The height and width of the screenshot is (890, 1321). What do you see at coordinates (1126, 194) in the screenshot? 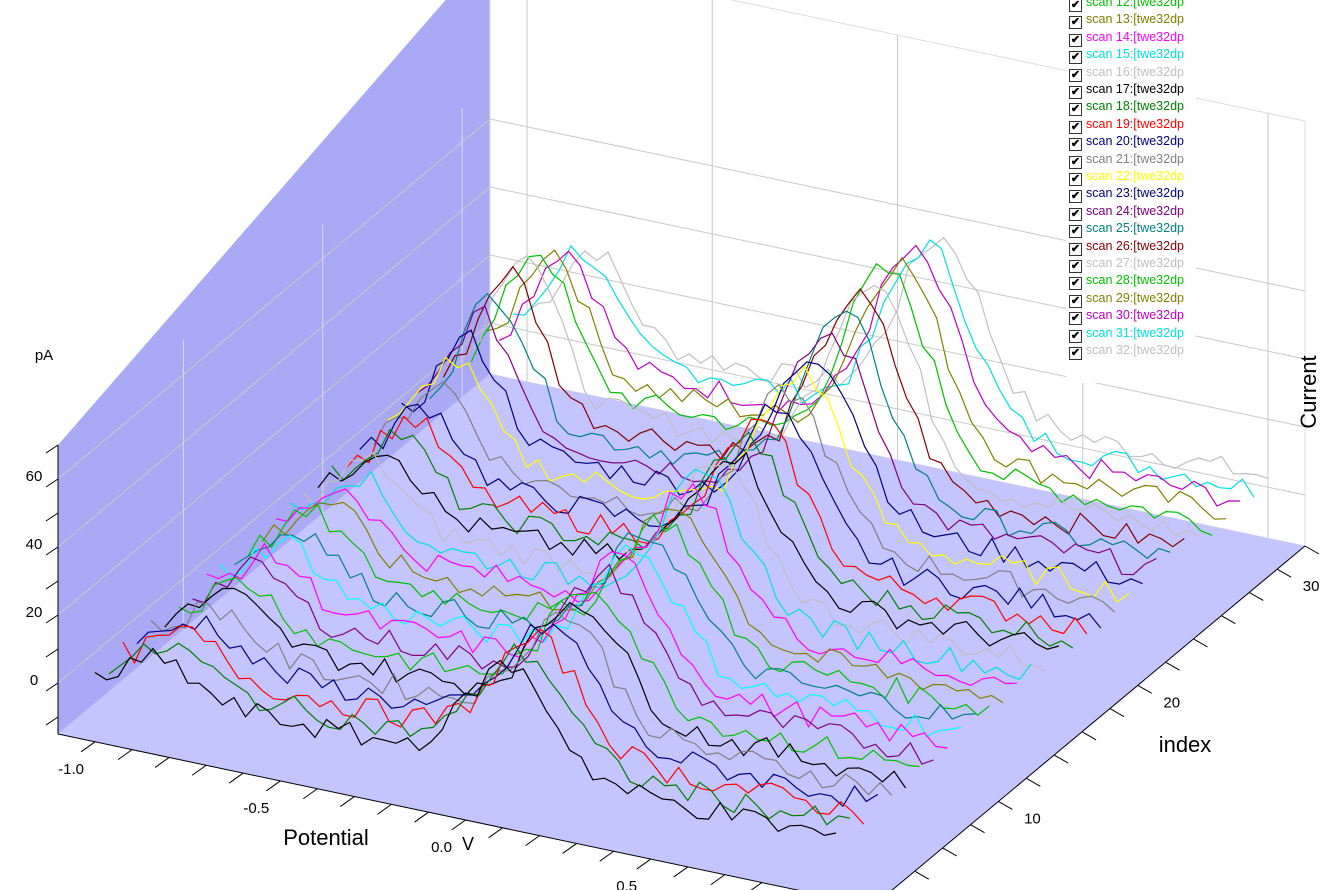
I see `legend-item-scan-23: ✔ scan 23:[twe32dp` at bounding box center [1126, 194].